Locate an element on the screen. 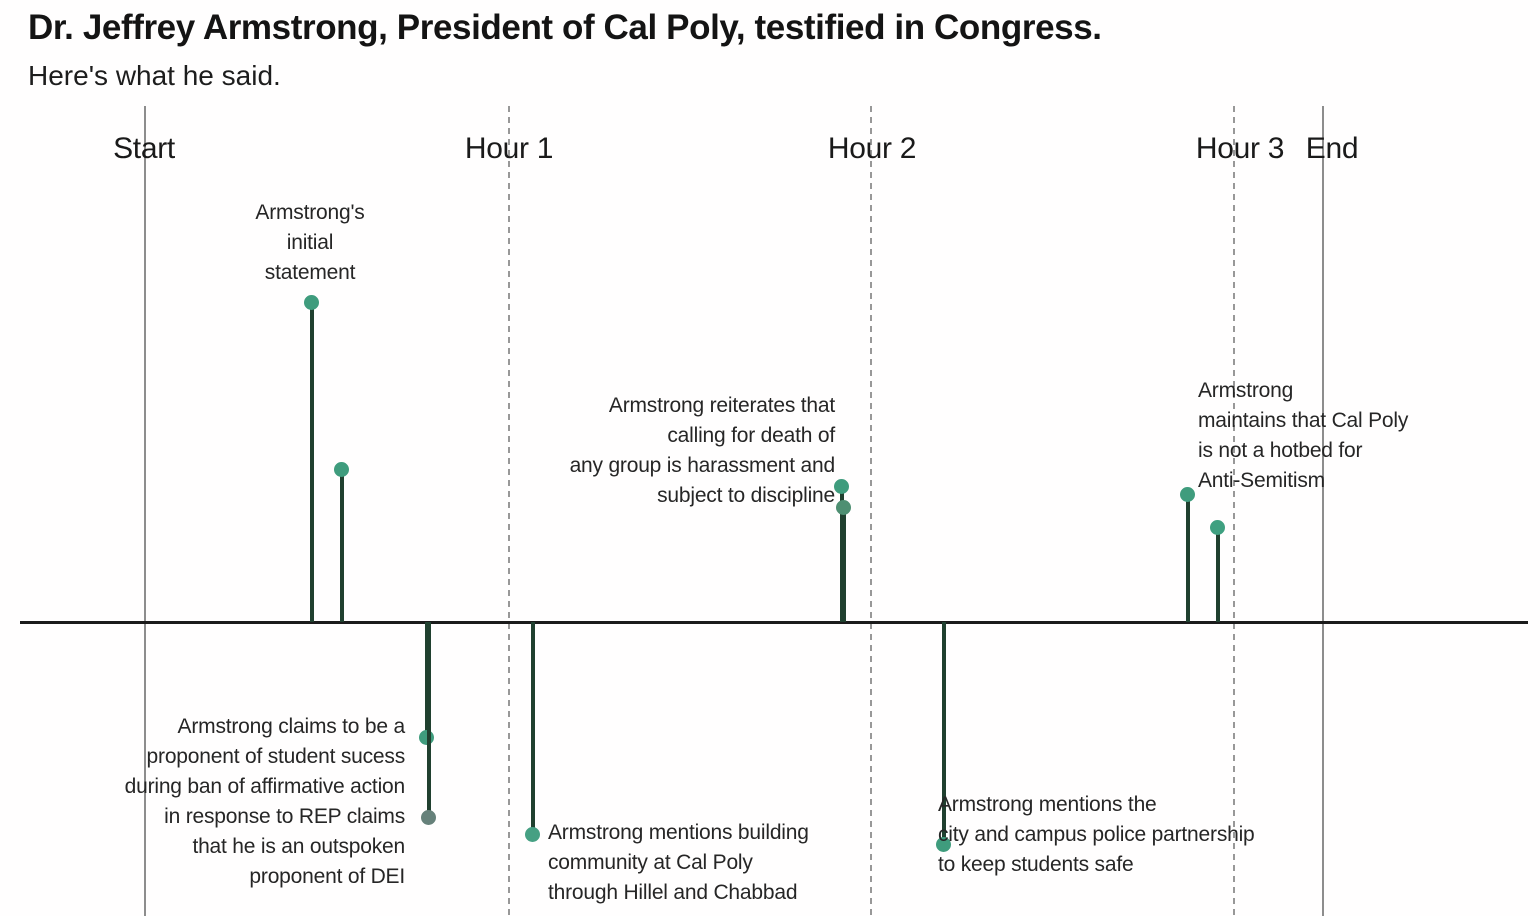 The height and width of the screenshot is (916, 1540). annotation-line: subject to discipline is located at coordinates (746, 495).